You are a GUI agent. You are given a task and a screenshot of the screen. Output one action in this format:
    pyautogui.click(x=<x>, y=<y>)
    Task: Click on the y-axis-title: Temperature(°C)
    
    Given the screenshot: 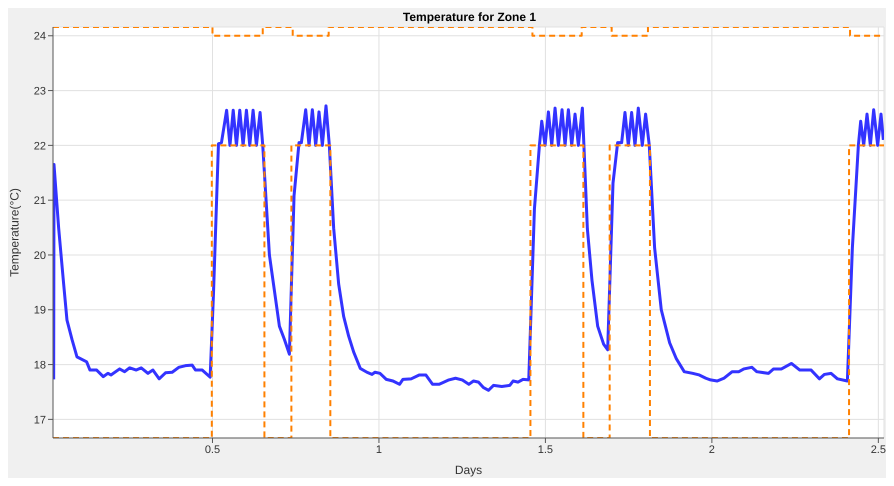 What is the action you would take?
    pyautogui.click(x=14, y=232)
    